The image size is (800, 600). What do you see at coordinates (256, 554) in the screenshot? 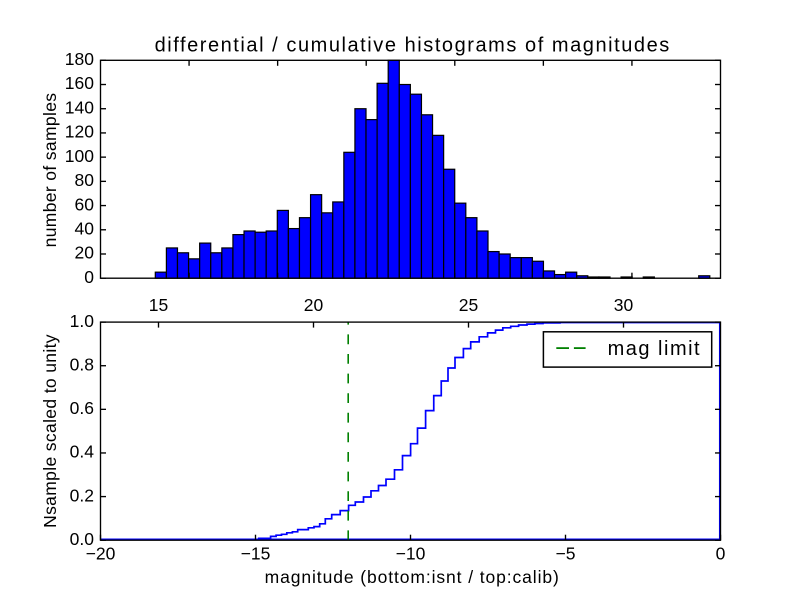
I see `svg-text: −15` at bounding box center [256, 554].